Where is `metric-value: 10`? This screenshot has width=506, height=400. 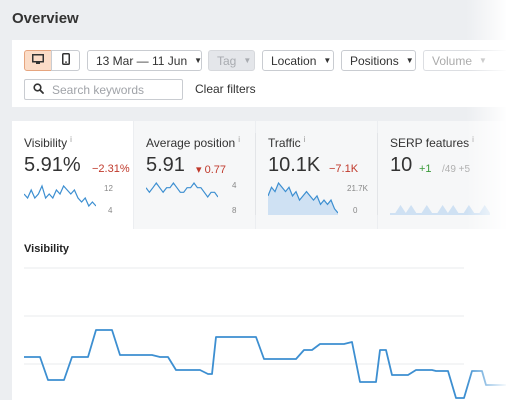
metric-value: 10 is located at coordinates (401, 165).